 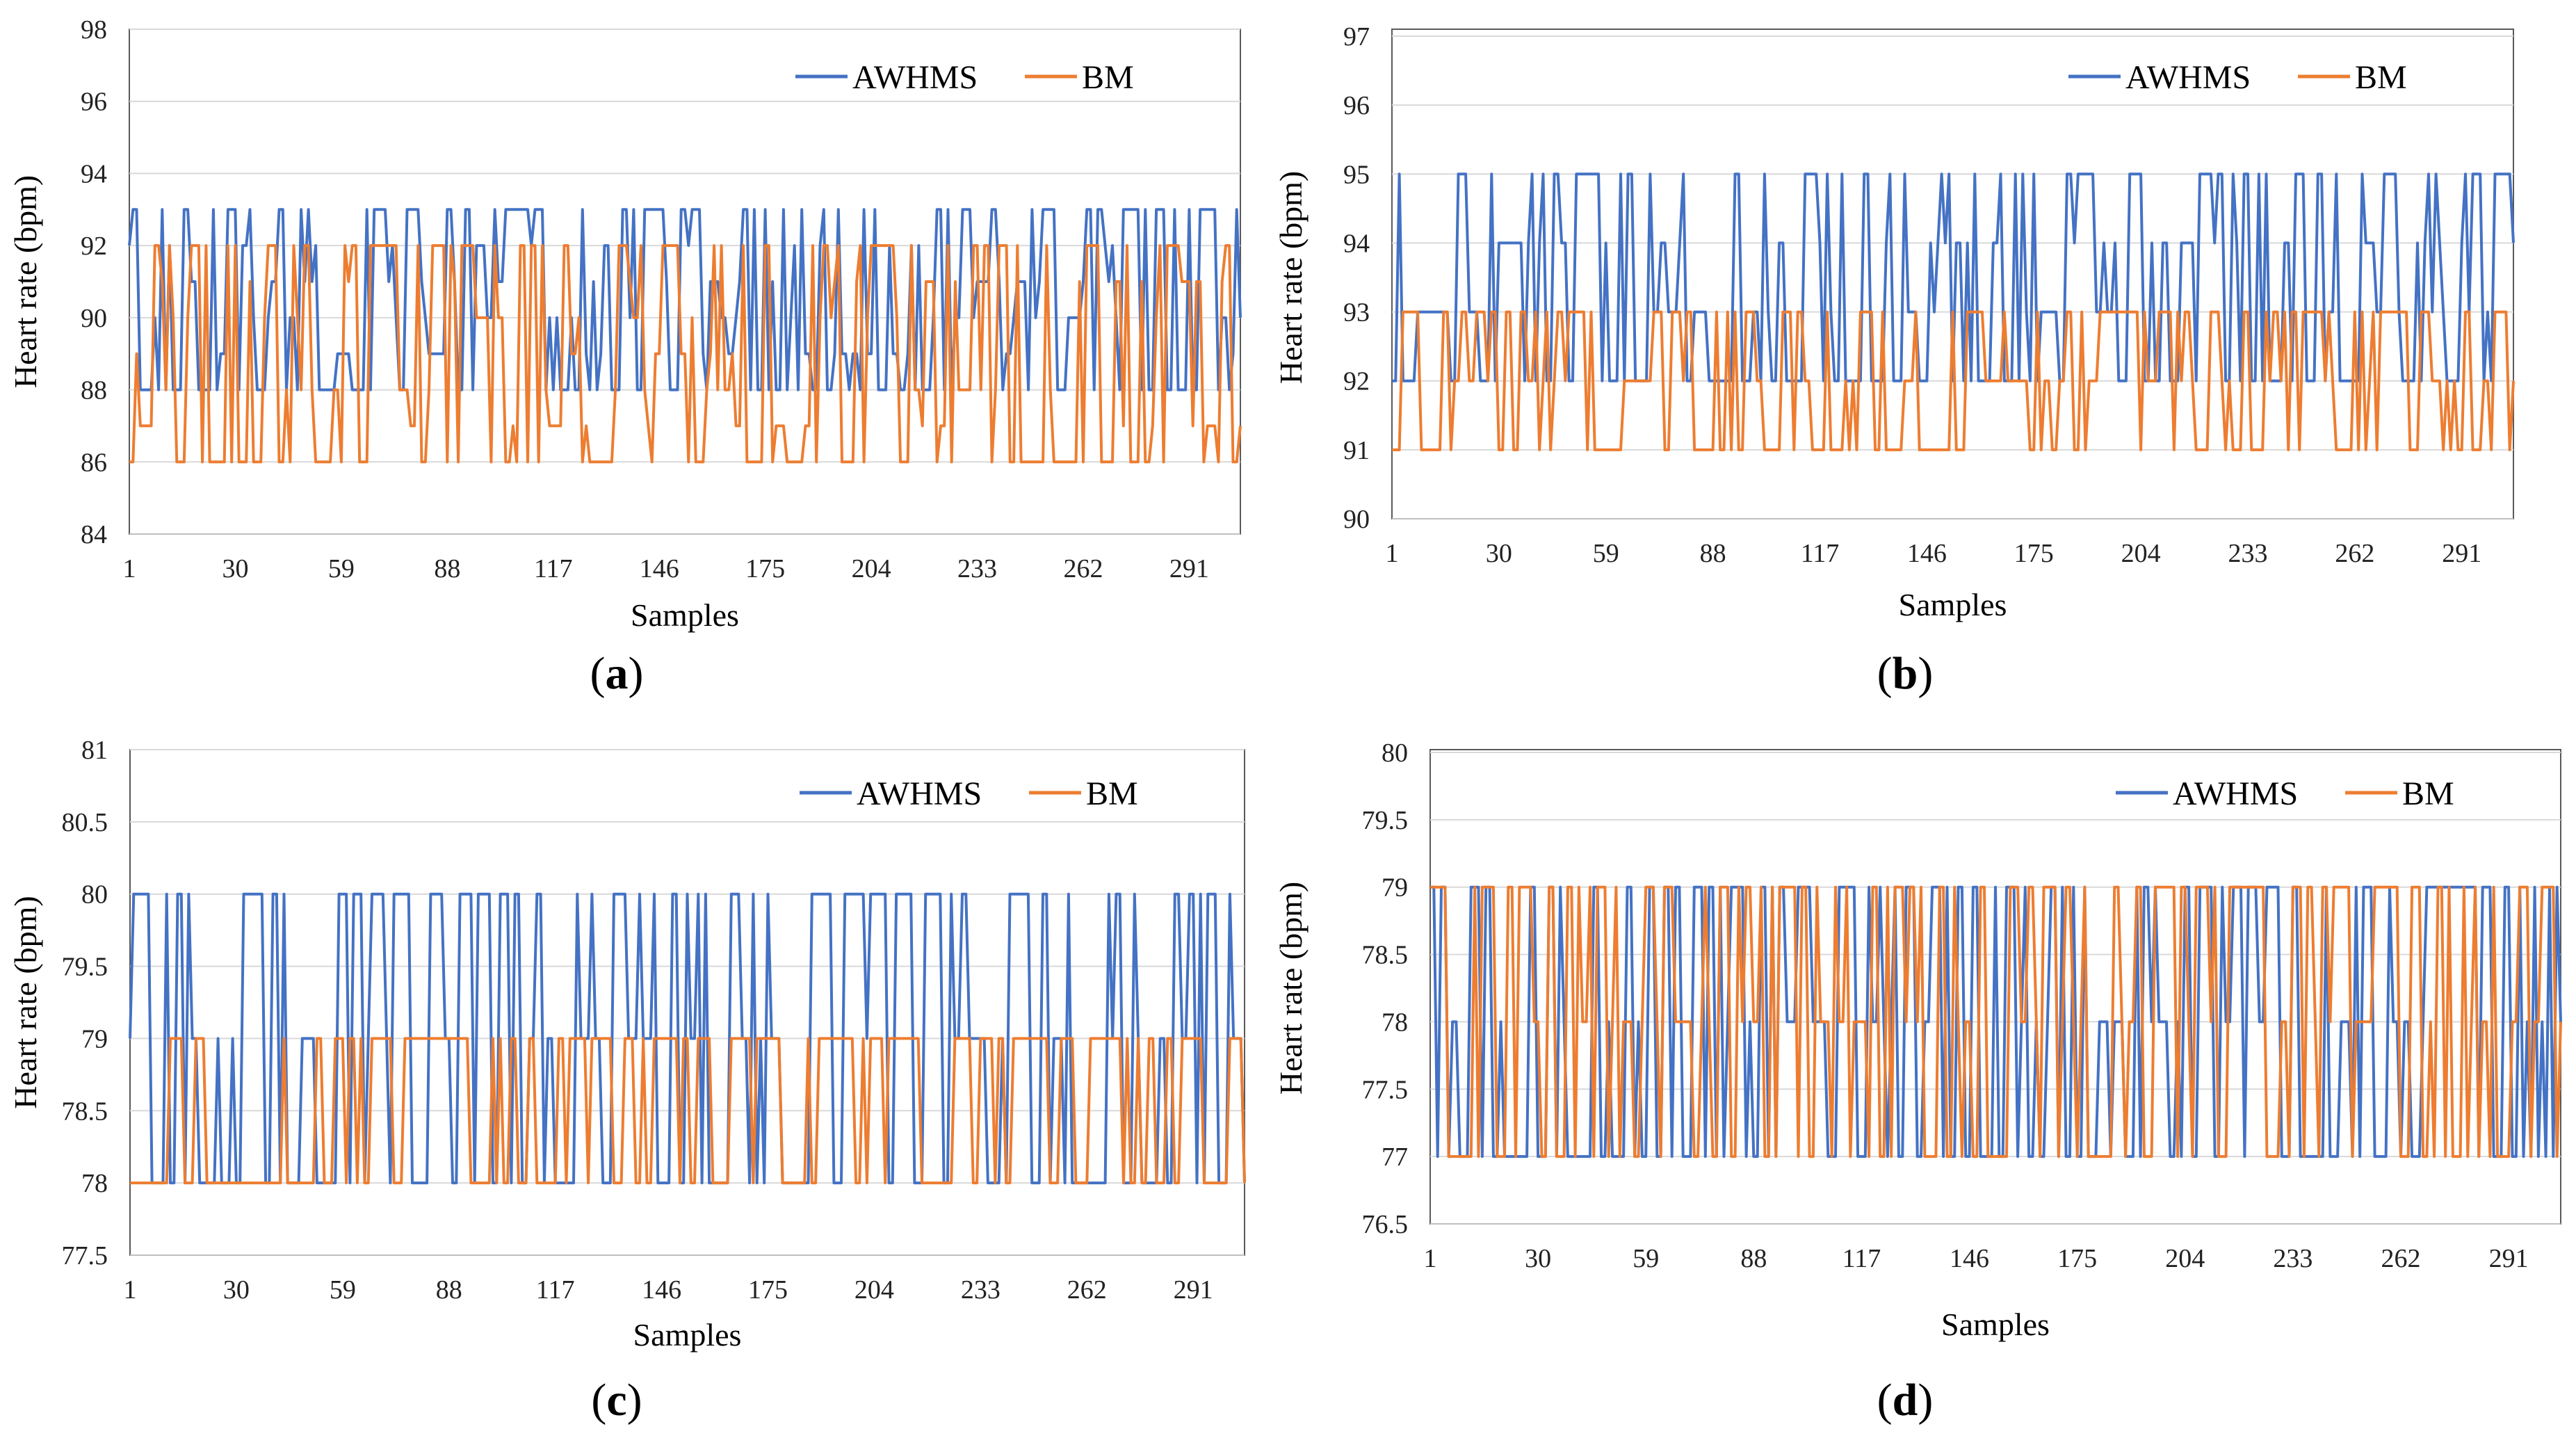 What do you see at coordinates (1395, 1157) in the screenshot?
I see `y-tick-label: 77` at bounding box center [1395, 1157].